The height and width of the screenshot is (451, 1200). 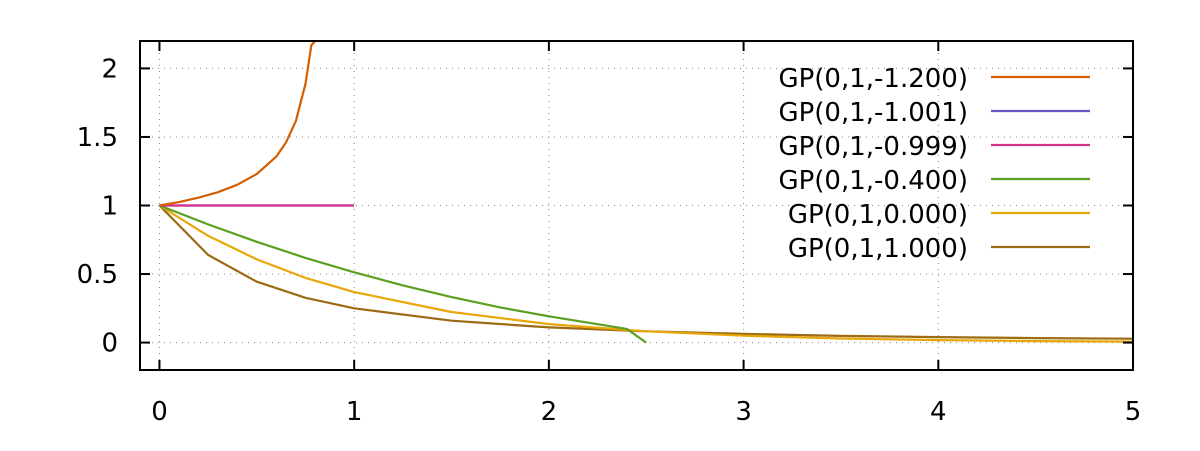 What do you see at coordinates (873, 147) in the screenshot?
I see `legend-label: GP(0,1,-0.999)` at bounding box center [873, 147].